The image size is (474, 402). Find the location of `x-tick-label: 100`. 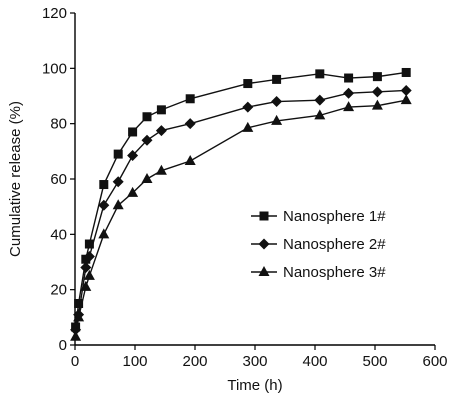

x-tick-label: 100 is located at coordinates (134, 361).